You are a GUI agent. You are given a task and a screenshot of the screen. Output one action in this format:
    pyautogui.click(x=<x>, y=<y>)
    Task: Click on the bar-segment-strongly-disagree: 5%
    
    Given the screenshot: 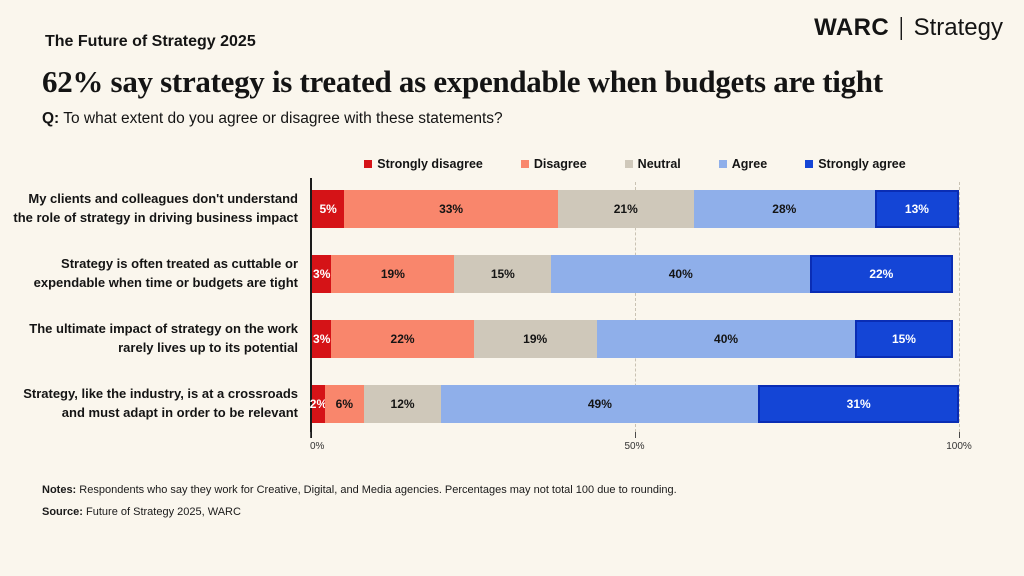 What is the action you would take?
    pyautogui.click(x=328, y=209)
    